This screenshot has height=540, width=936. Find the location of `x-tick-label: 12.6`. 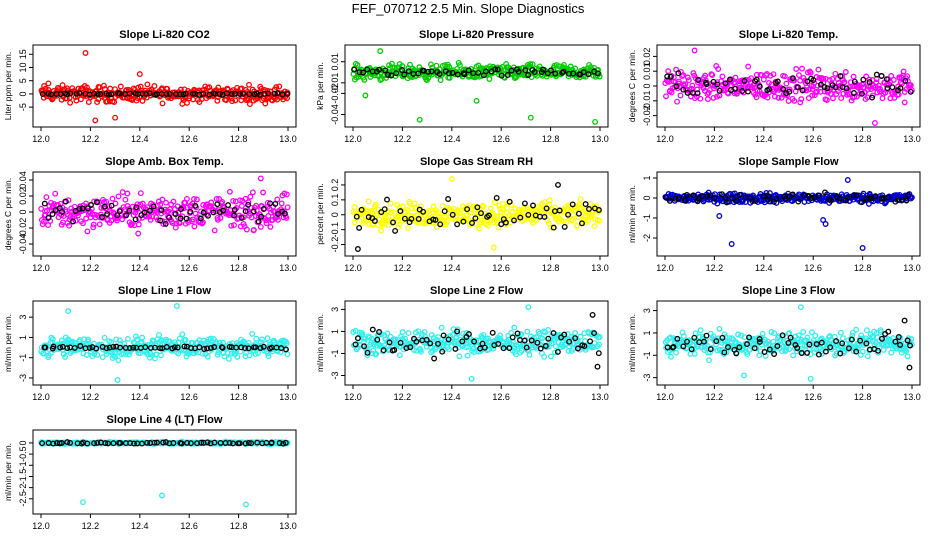

x-tick-label: 12.6 is located at coordinates (189, 397).